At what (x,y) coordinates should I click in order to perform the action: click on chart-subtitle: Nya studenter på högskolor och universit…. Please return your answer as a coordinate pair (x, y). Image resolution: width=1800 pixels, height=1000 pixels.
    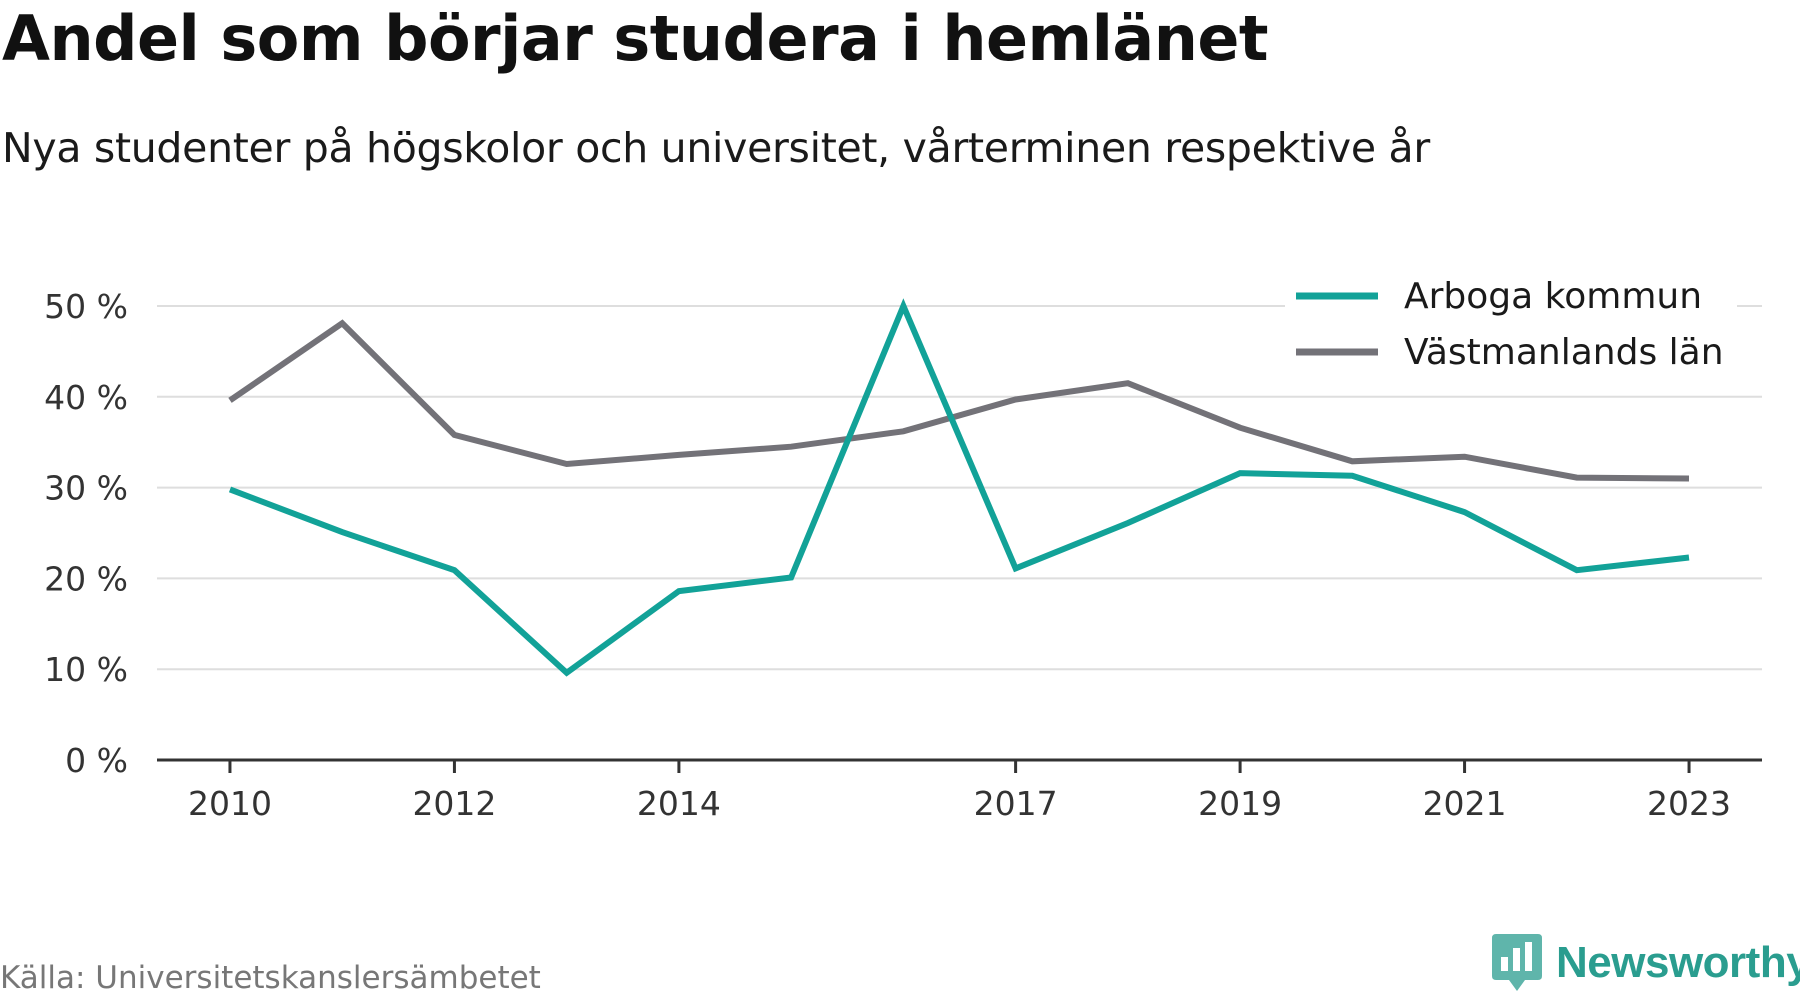
    Looking at the image, I should click on (716, 148).